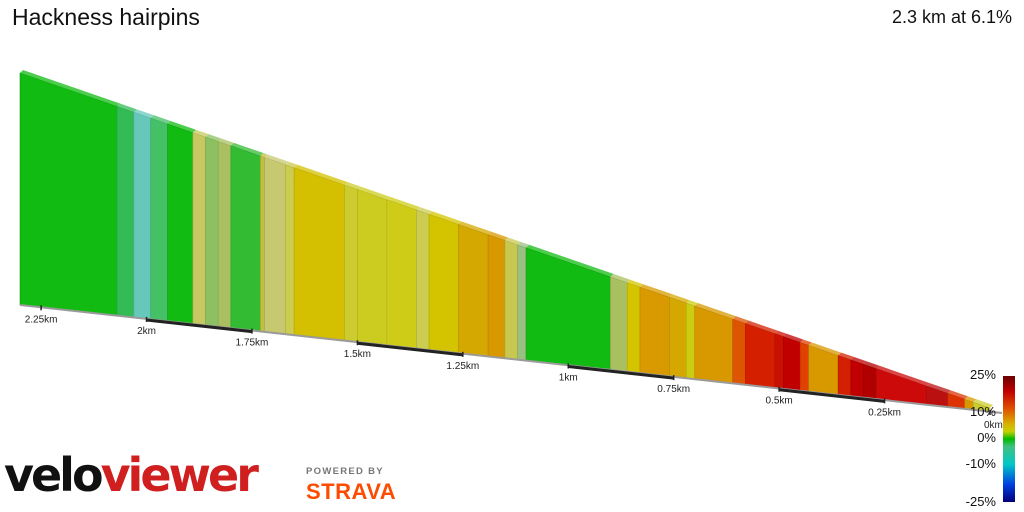 Image resolution: width=1024 pixels, height=512 pixels. Describe the element at coordinates (779, 401) in the screenshot. I see `distance-tick-label: 0.5km` at that location.